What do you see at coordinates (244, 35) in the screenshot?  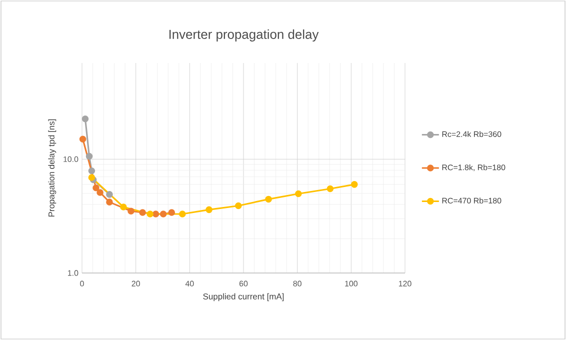 I see `chart-title: Inverter propagation delay` at bounding box center [244, 35].